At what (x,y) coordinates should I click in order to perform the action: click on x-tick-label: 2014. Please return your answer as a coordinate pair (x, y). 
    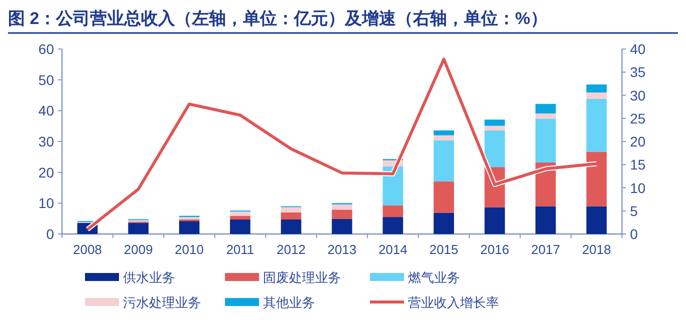
    Looking at the image, I should click on (393, 249).